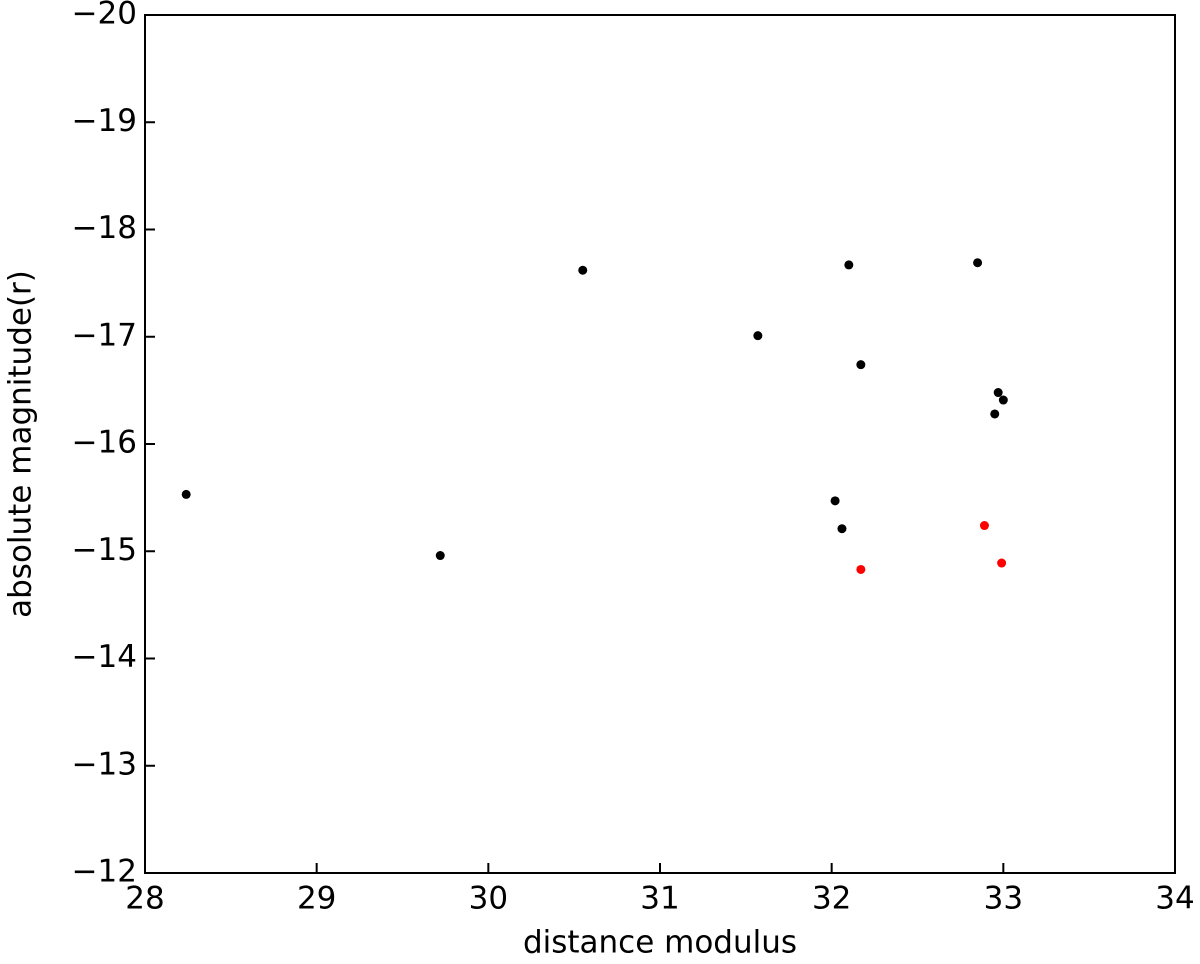 This screenshot has height=964, width=1200. What do you see at coordinates (488, 899) in the screenshot?
I see `x-tick-label: 30` at bounding box center [488, 899].